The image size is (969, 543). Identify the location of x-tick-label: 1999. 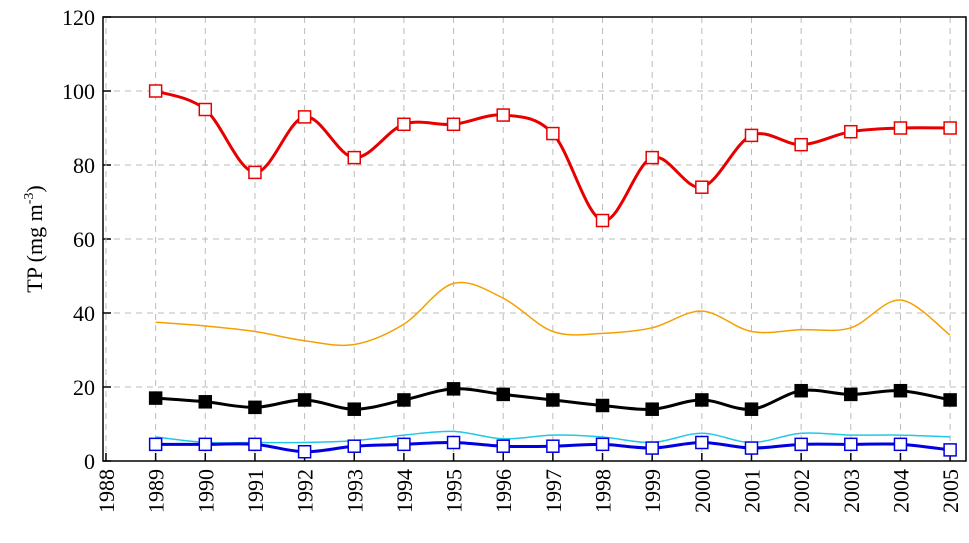
(652, 491).